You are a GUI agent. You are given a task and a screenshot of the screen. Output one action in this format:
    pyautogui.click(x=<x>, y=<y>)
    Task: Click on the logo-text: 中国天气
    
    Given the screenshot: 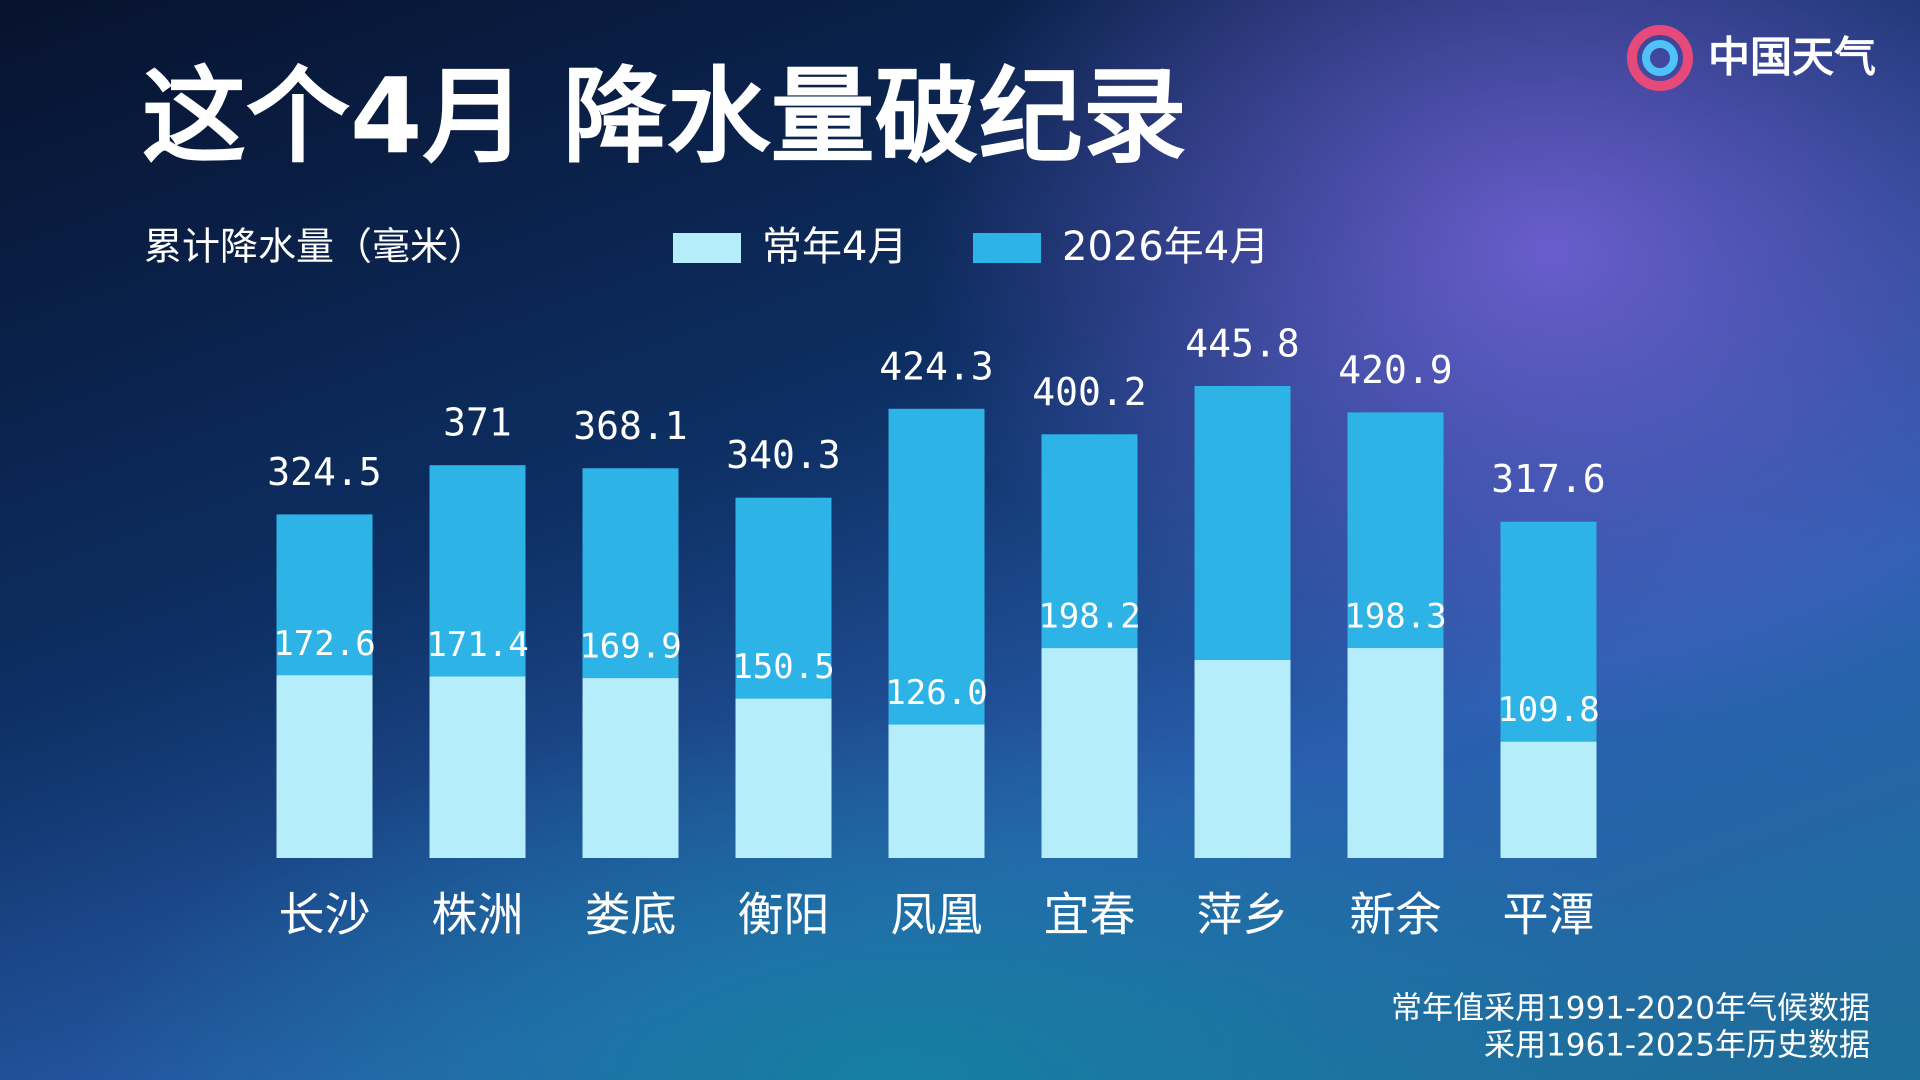 What is the action you would take?
    pyautogui.click(x=1792, y=57)
    